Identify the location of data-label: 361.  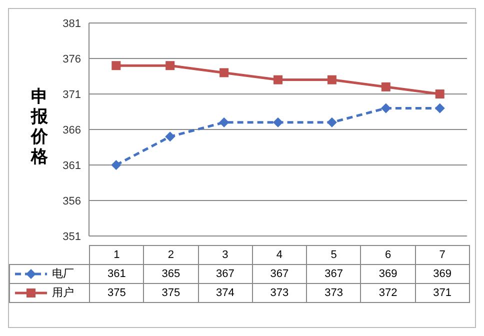
(117, 274).